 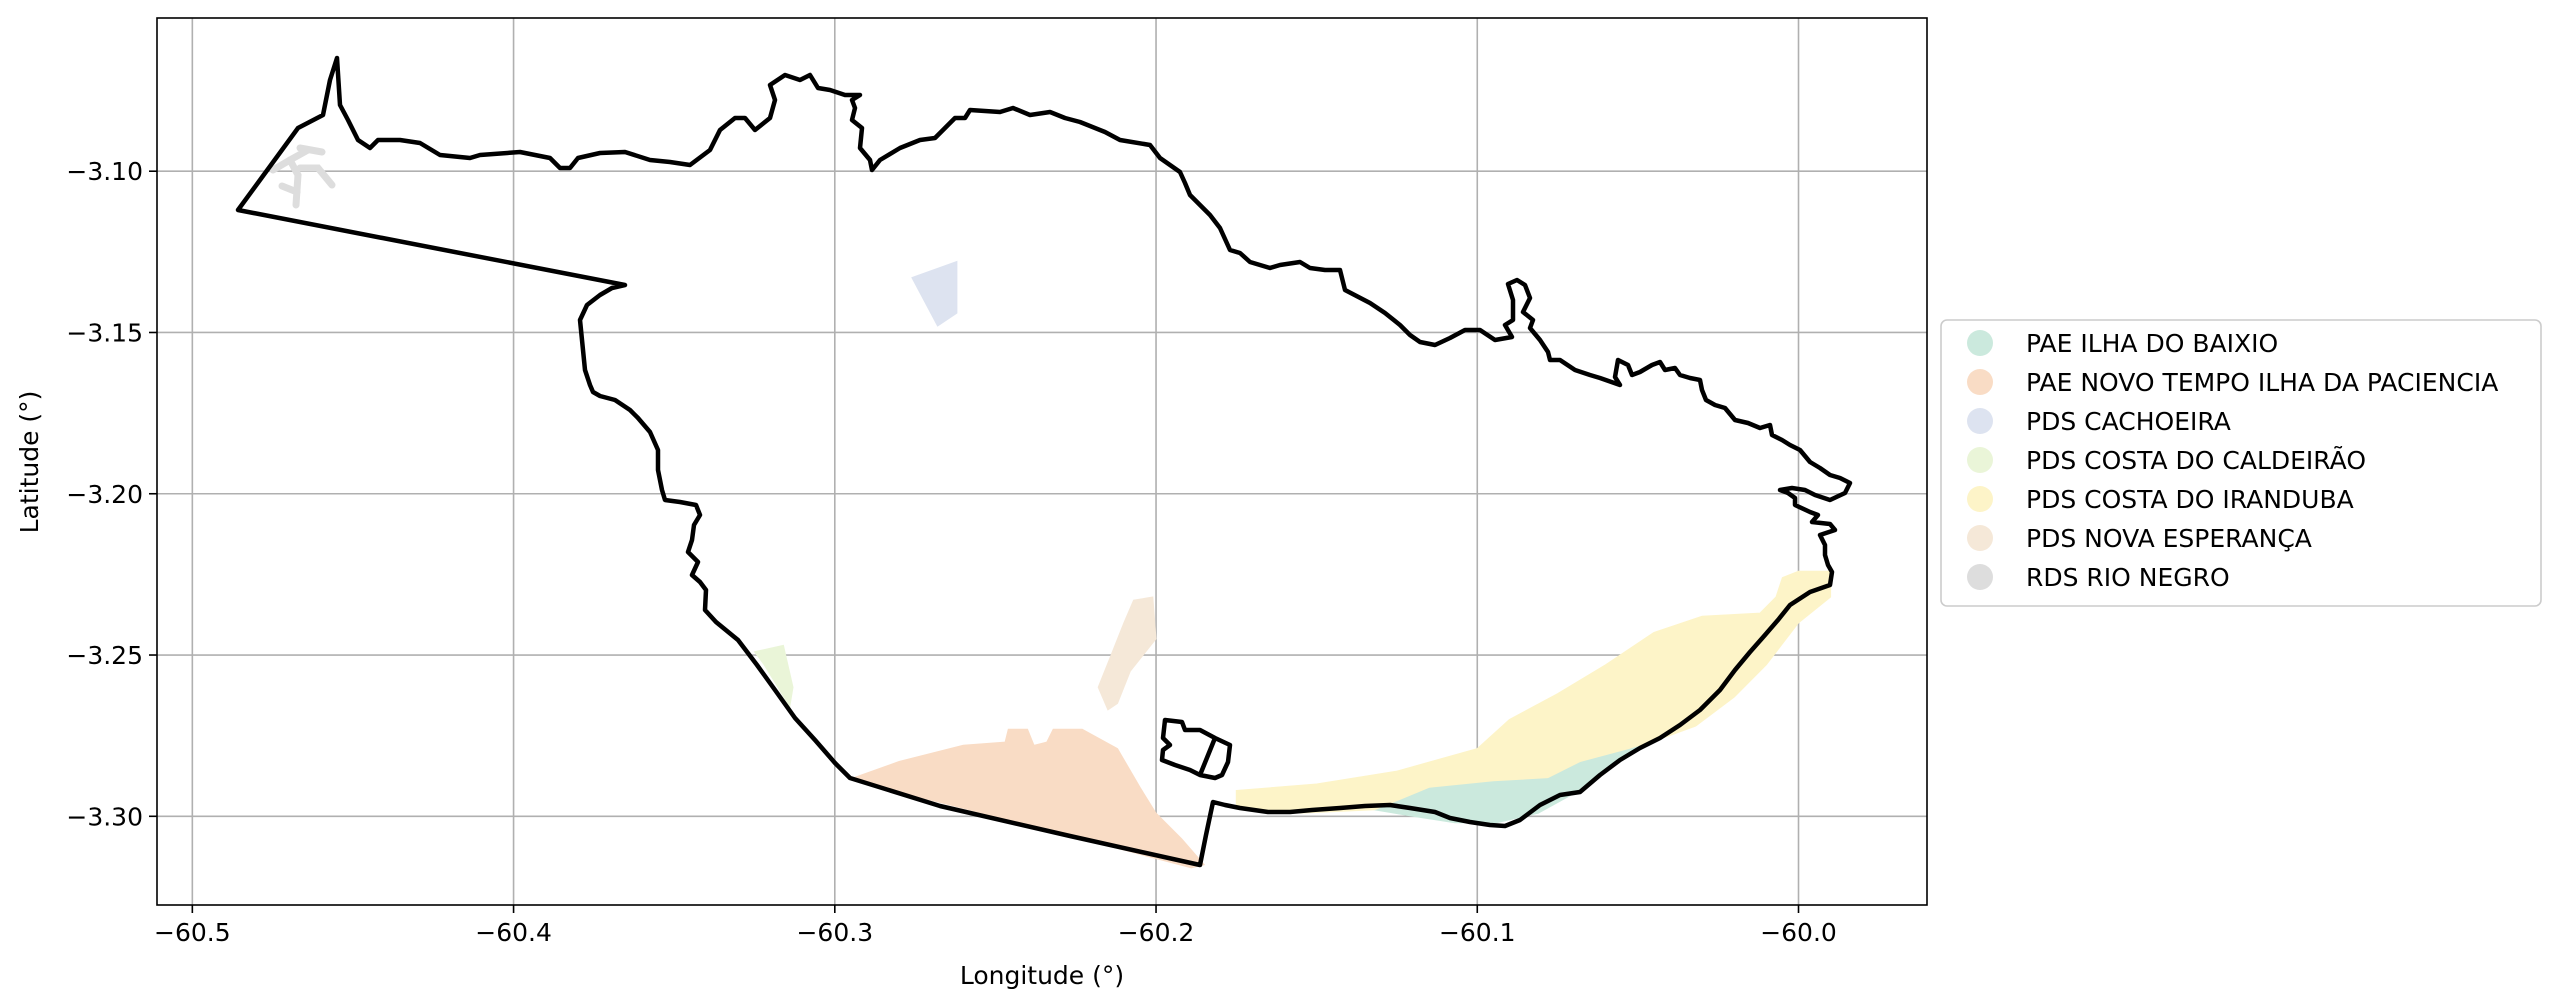 I want to click on y-tick: −3.25, so click(x=111, y=655).